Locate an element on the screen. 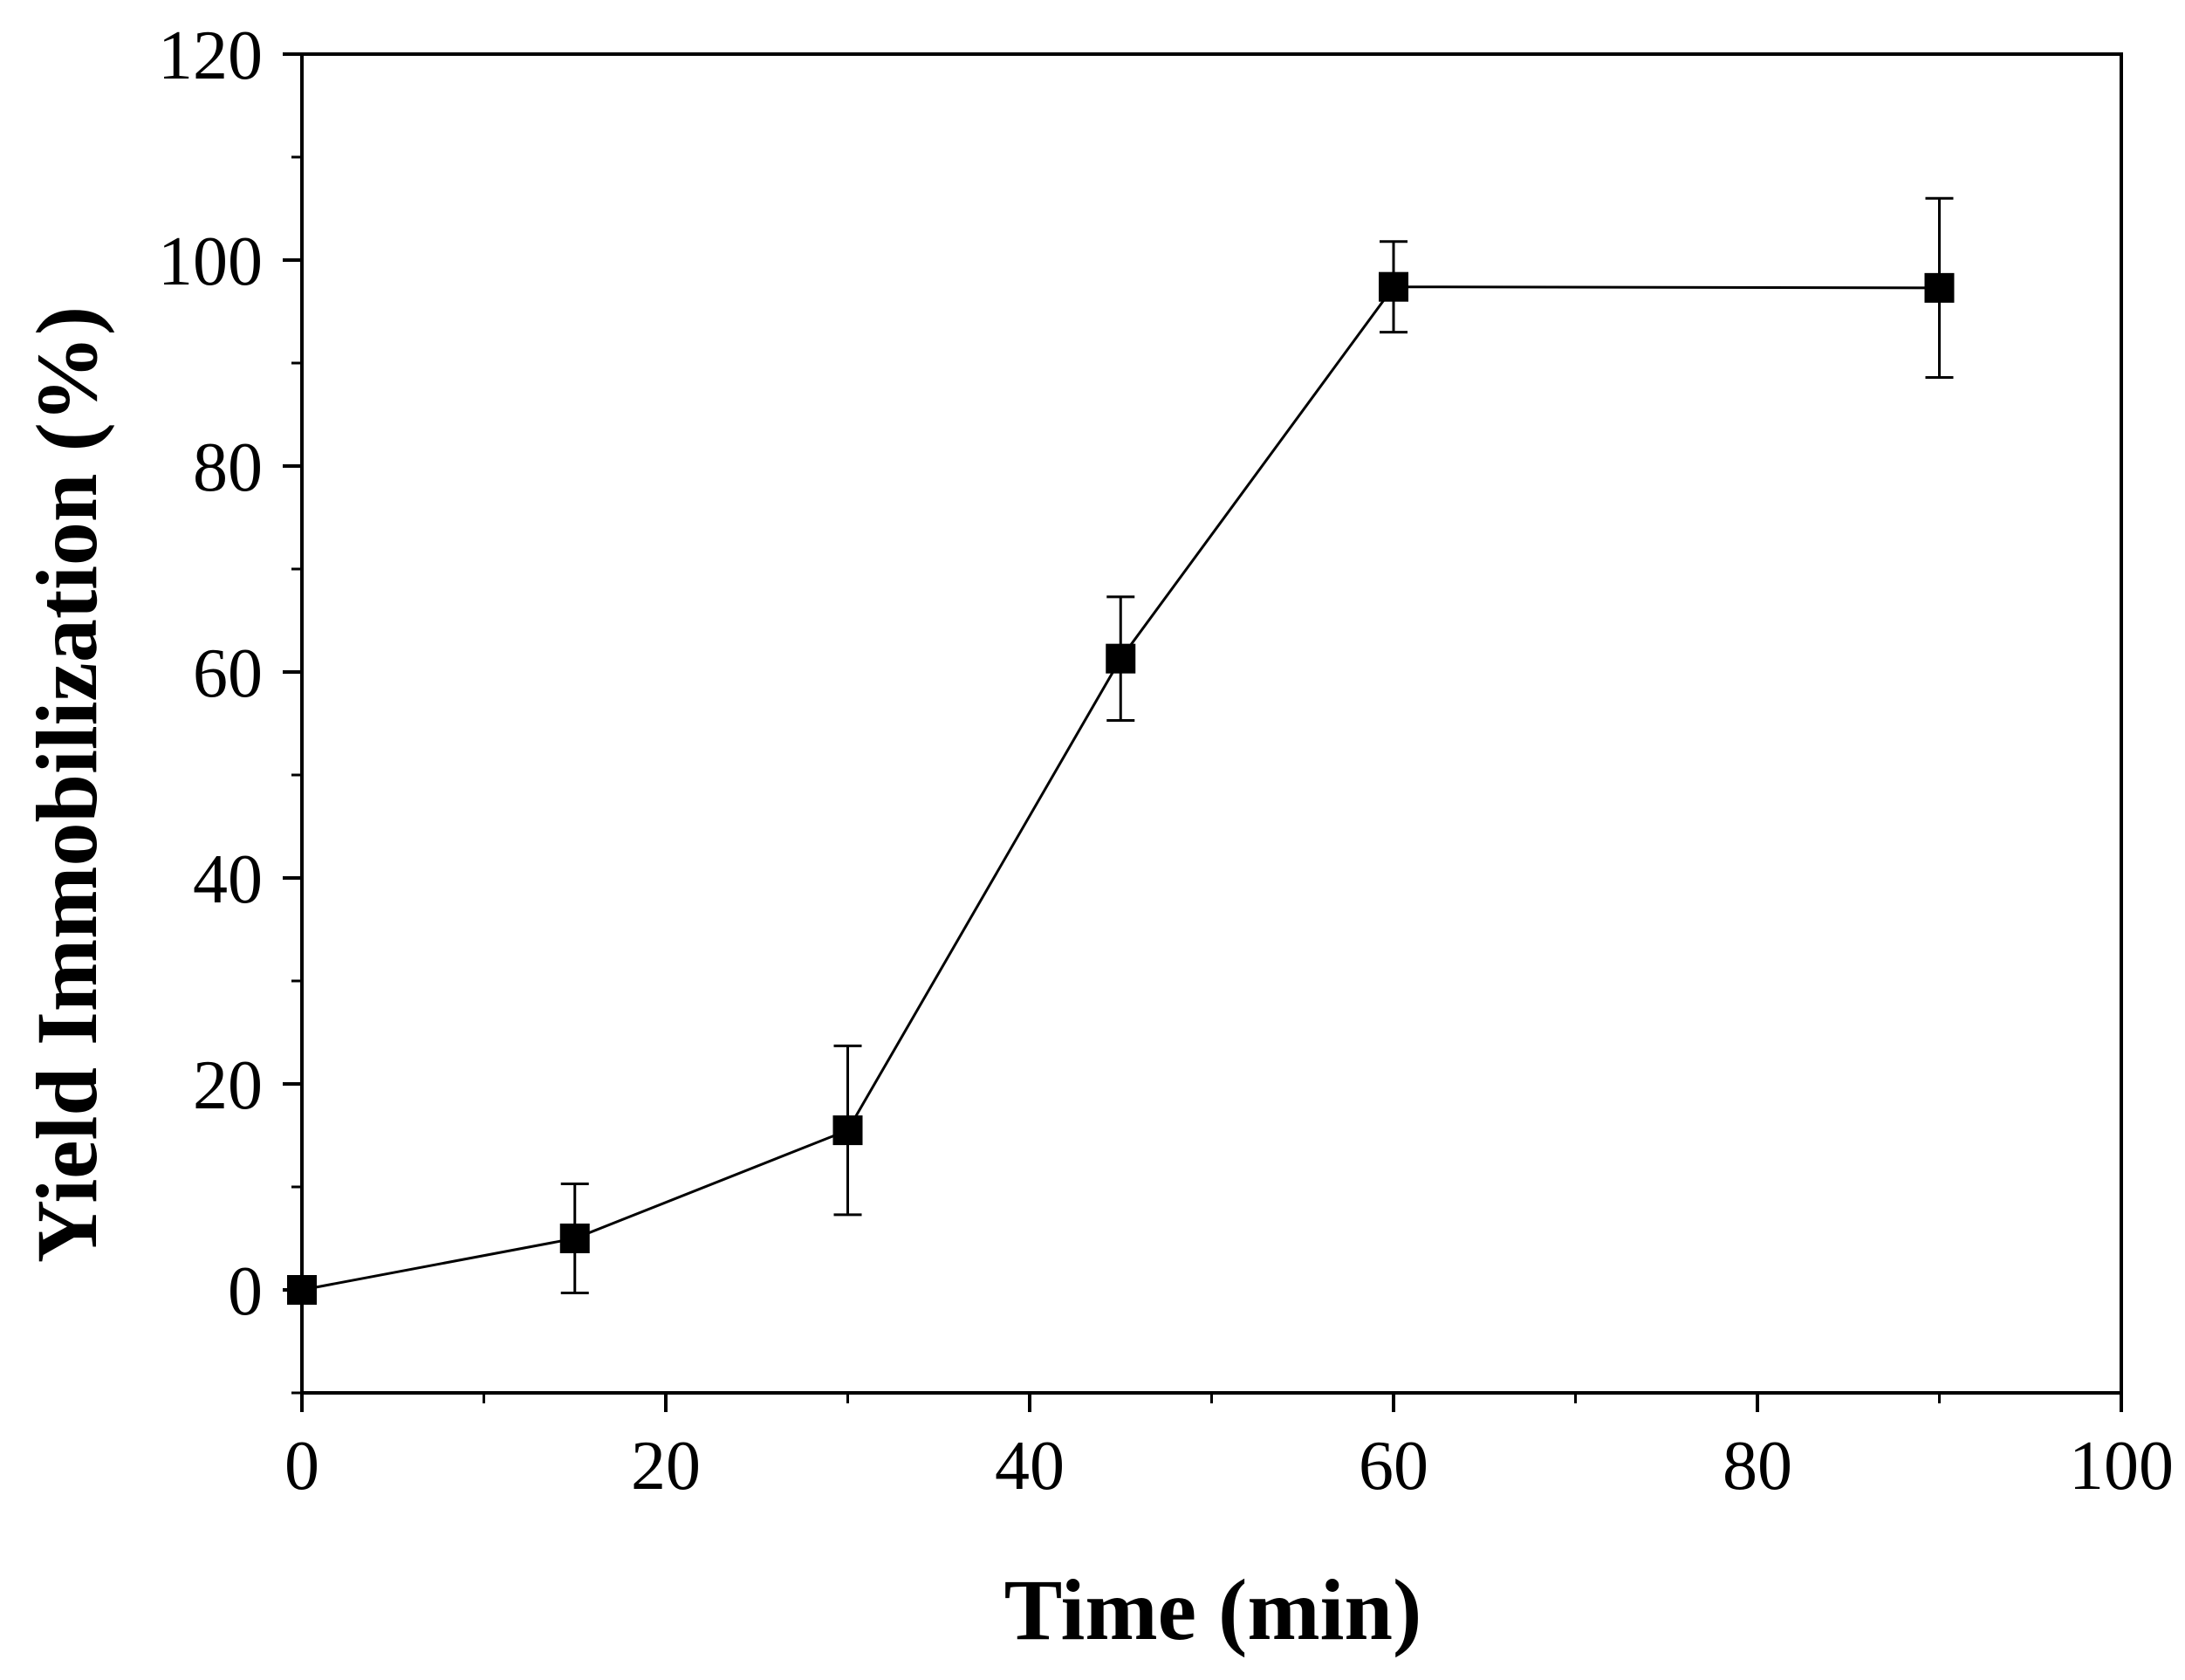 This screenshot has width=2185, height=1680. x-tick-label: 40 is located at coordinates (1030, 1466).